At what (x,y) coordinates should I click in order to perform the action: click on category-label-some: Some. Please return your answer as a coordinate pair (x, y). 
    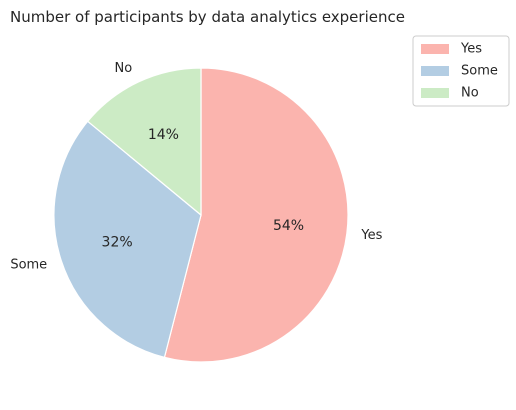
    Looking at the image, I should click on (28, 265).